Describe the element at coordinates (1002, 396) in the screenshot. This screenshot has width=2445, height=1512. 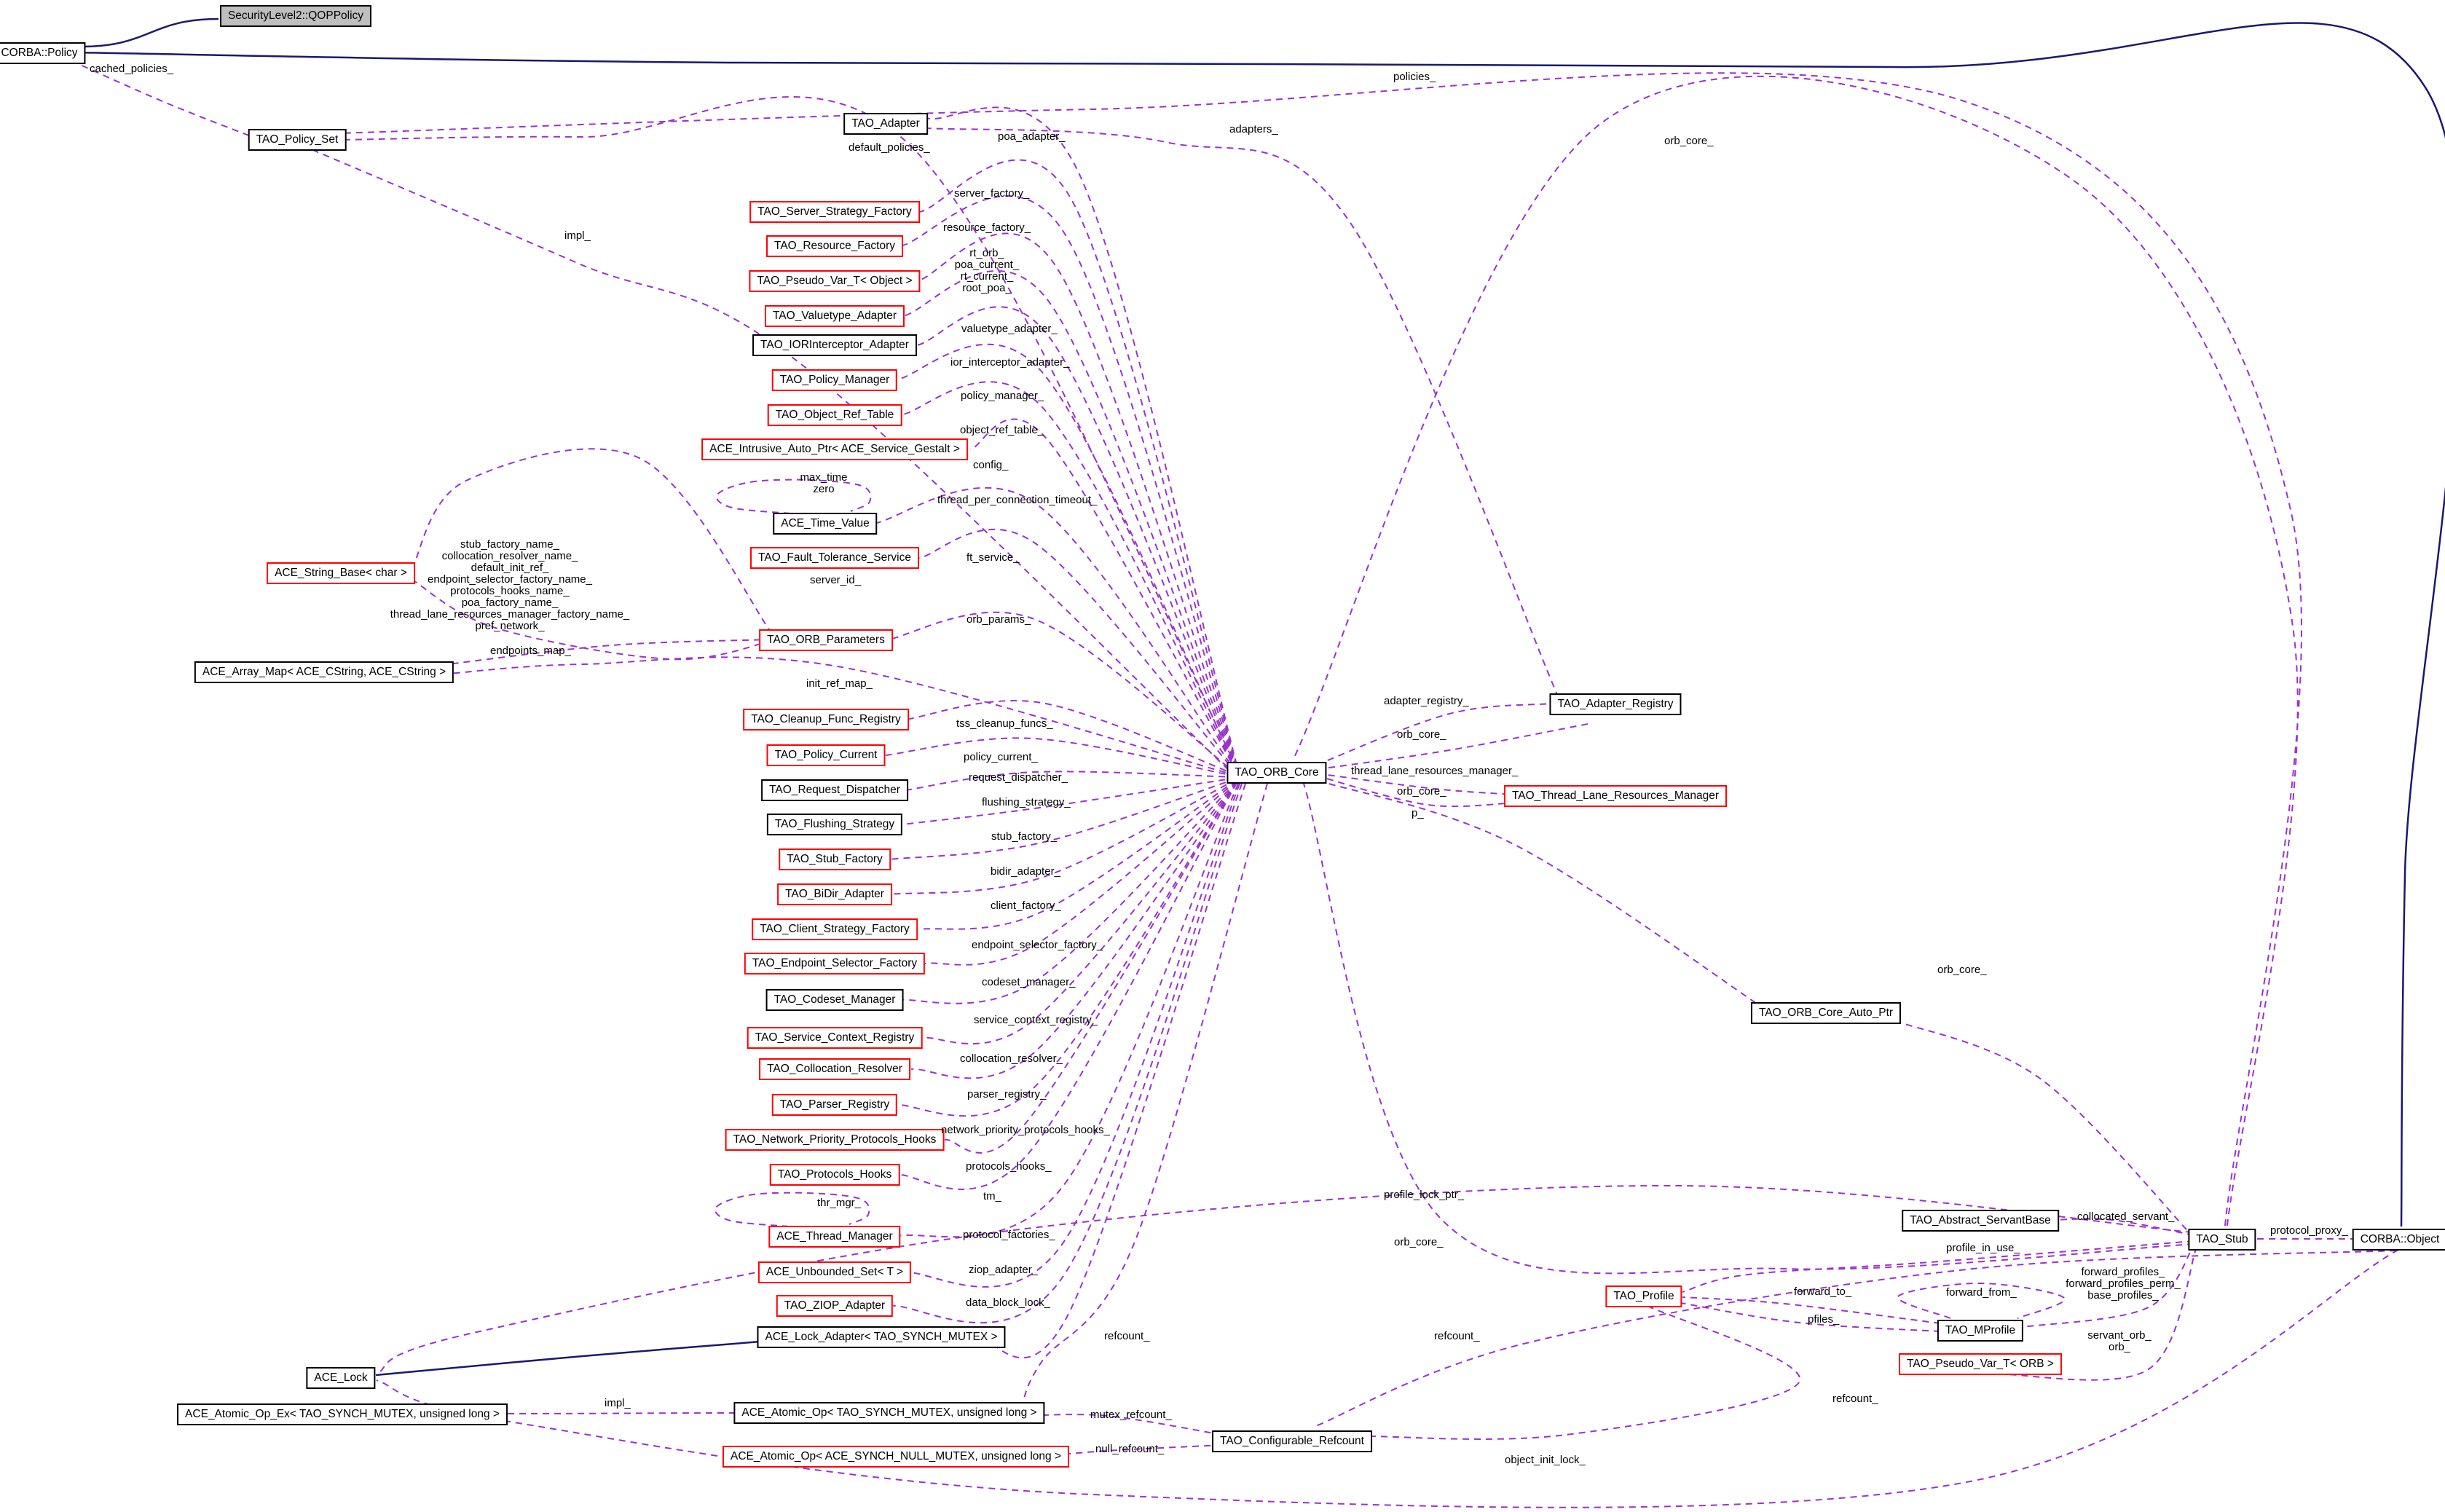
I see `edge-label-policy-manager-l: policy_manager_` at that location.